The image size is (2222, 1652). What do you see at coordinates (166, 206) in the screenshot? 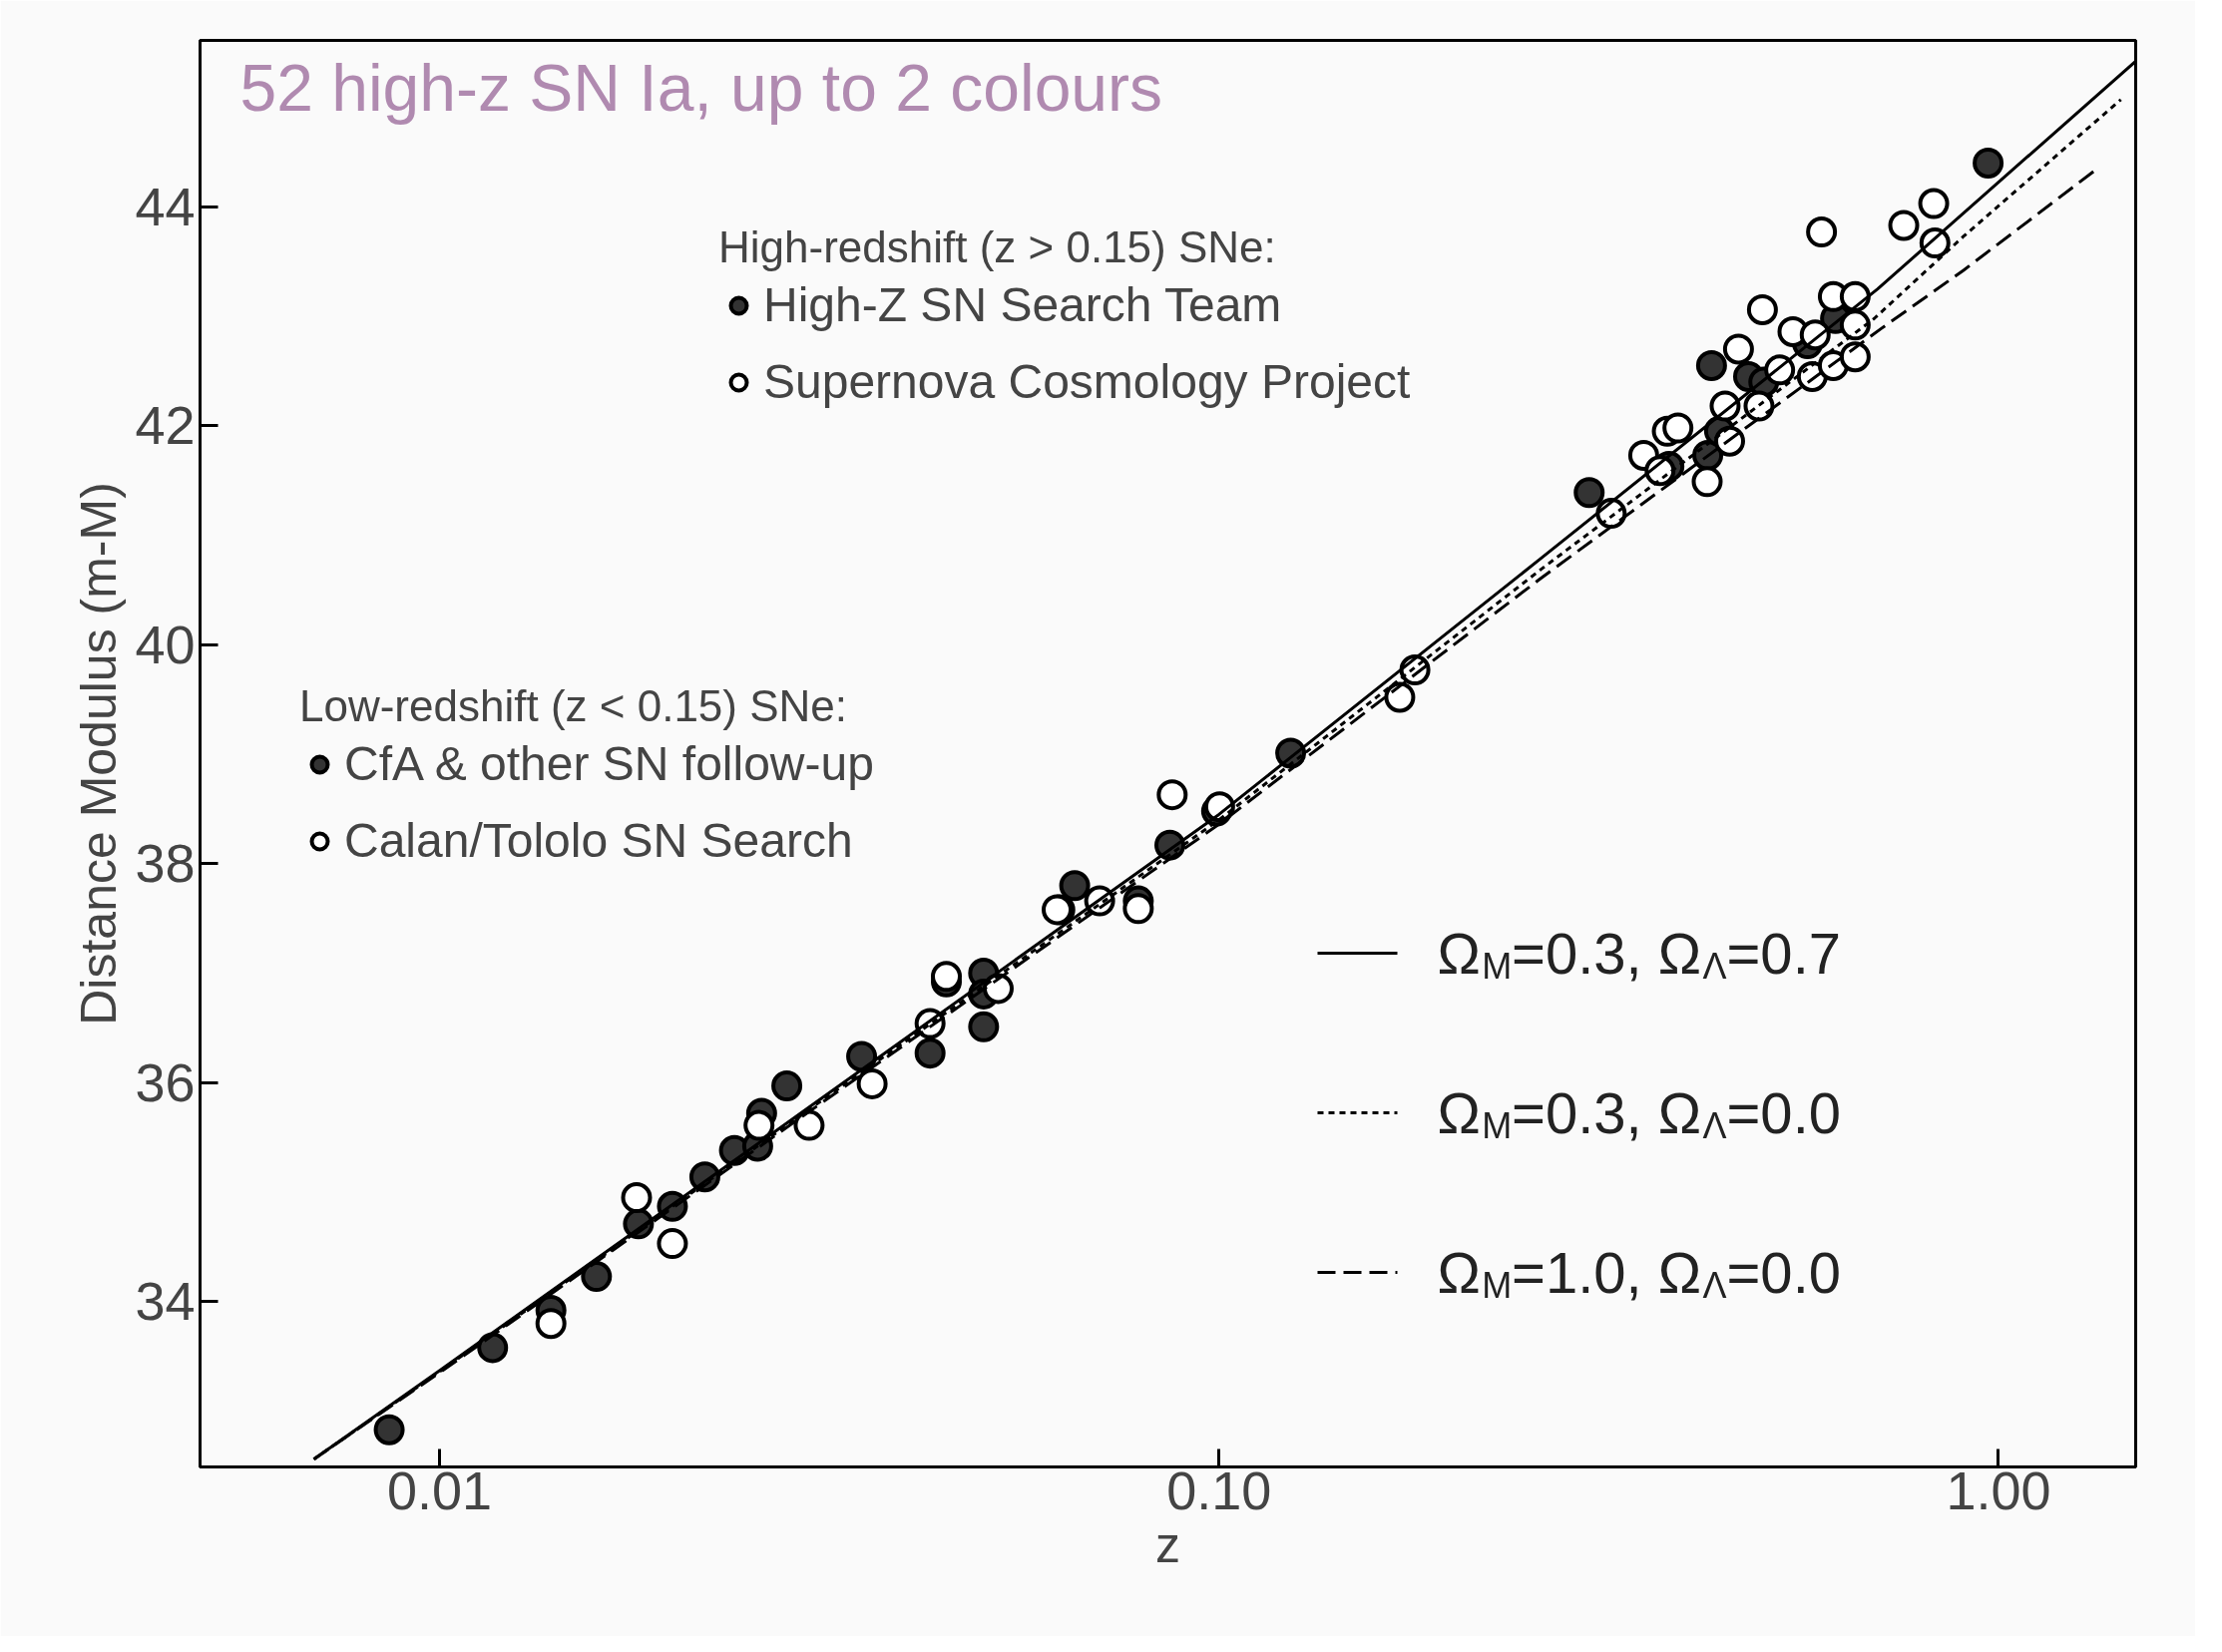
I see `y-tick-label: 44` at bounding box center [166, 206].